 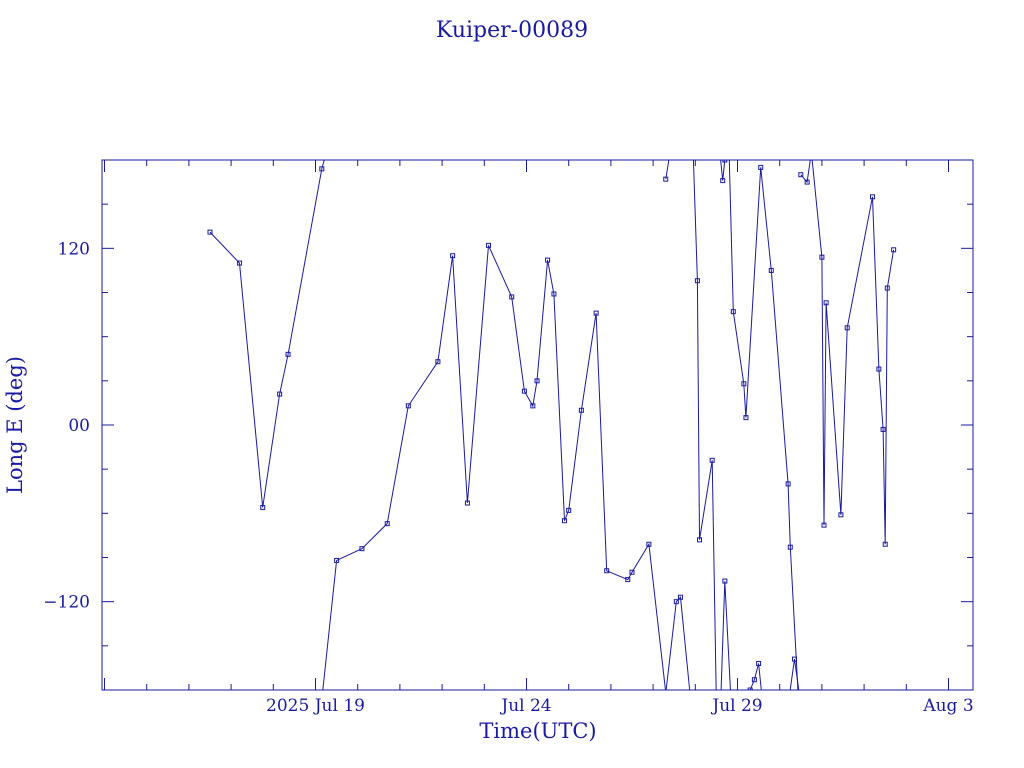 I want to click on x-tick-label: Jul 29, so click(x=736, y=706).